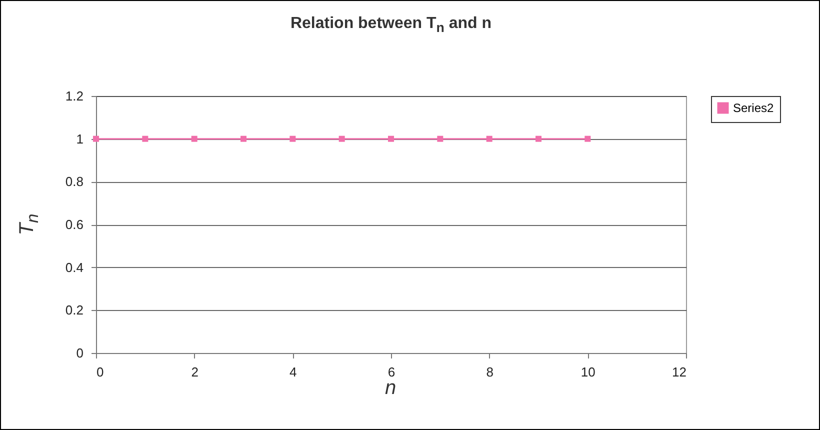 This screenshot has width=820, height=430. What do you see at coordinates (293, 372) in the screenshot?
I see `x-tick-label: 4` at bounding box center [293, 372].